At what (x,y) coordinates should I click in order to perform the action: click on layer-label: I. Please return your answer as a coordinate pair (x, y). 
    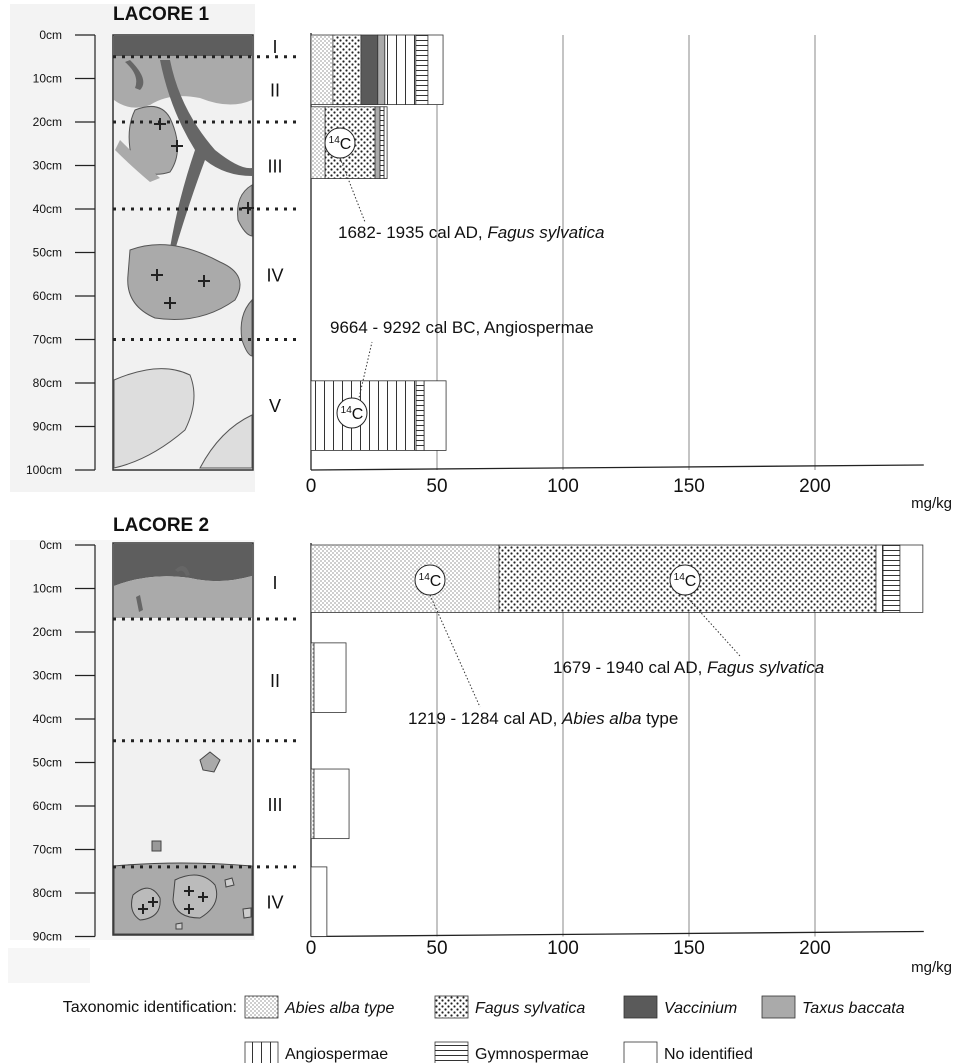
    Looking at the image, I should click on (274, 47).